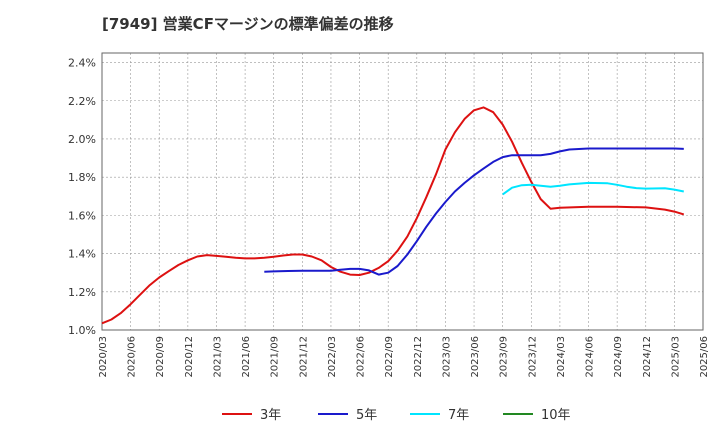 The image size is (720, 440). I want to click on x-tick-label: 2021/06, so click(246, 357).